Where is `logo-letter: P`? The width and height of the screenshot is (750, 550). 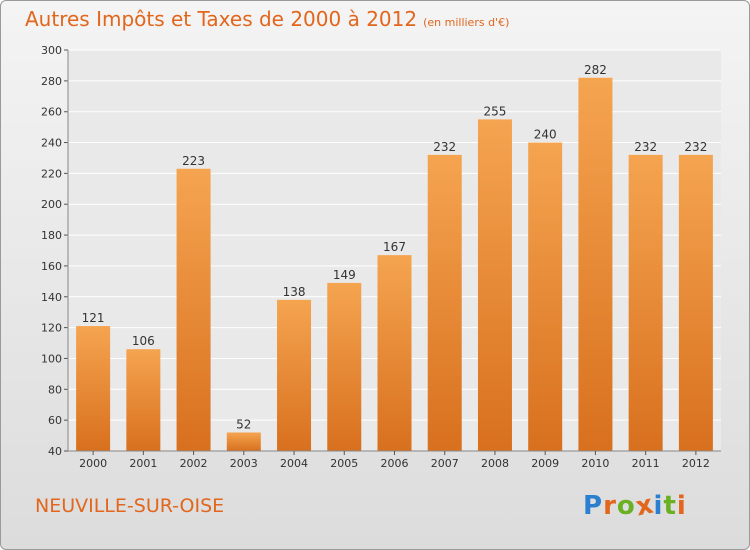
logo-letter: P is located at coordinates (593, 506).